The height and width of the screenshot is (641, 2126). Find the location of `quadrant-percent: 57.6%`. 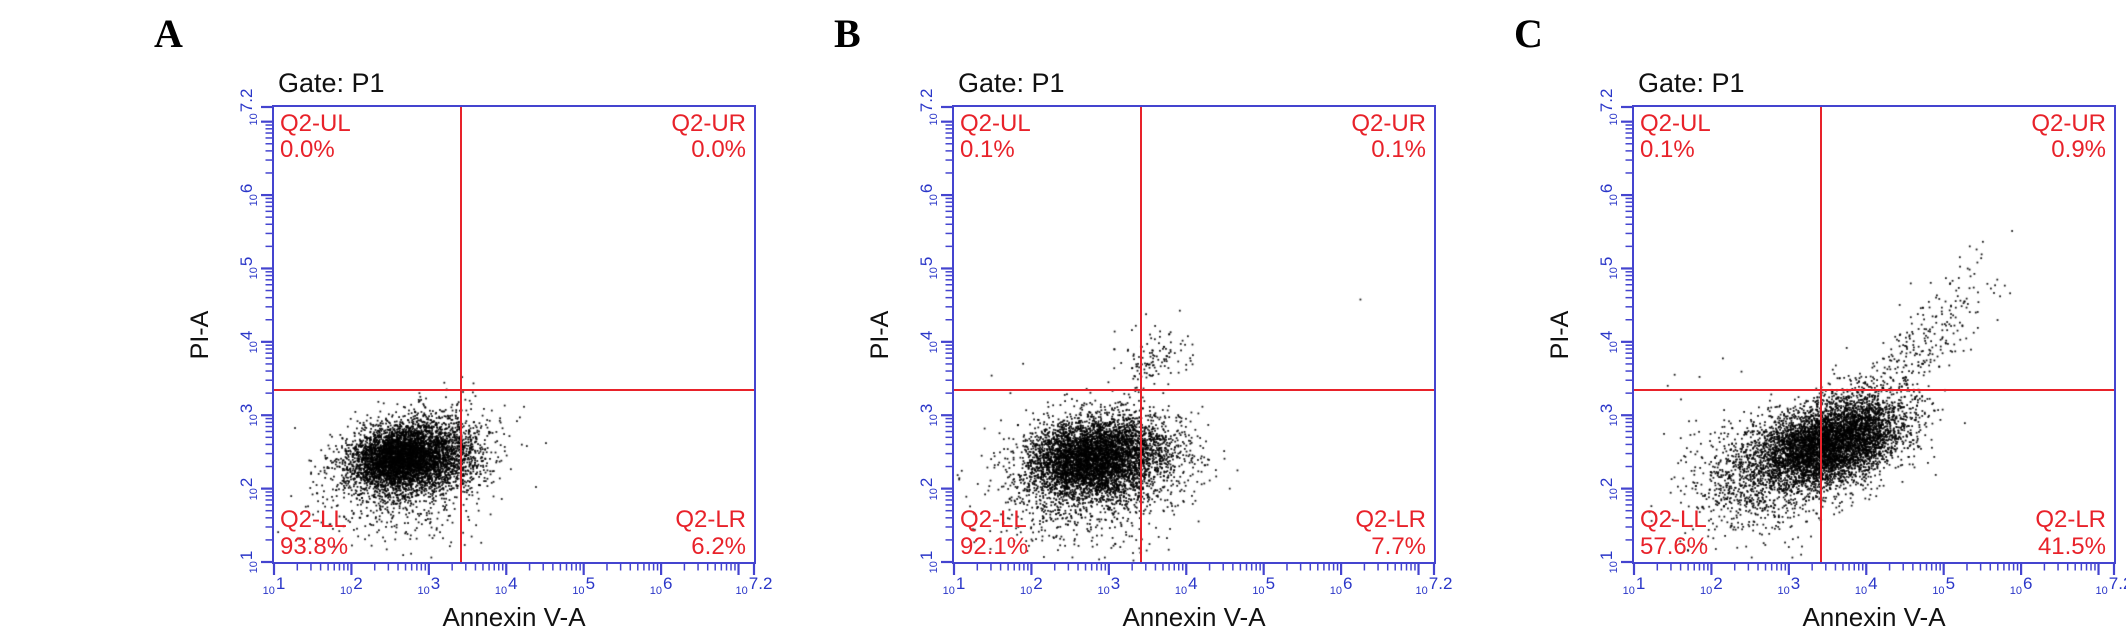

quadrant-percent: 57.6% is located at coordinates (1674, 546).